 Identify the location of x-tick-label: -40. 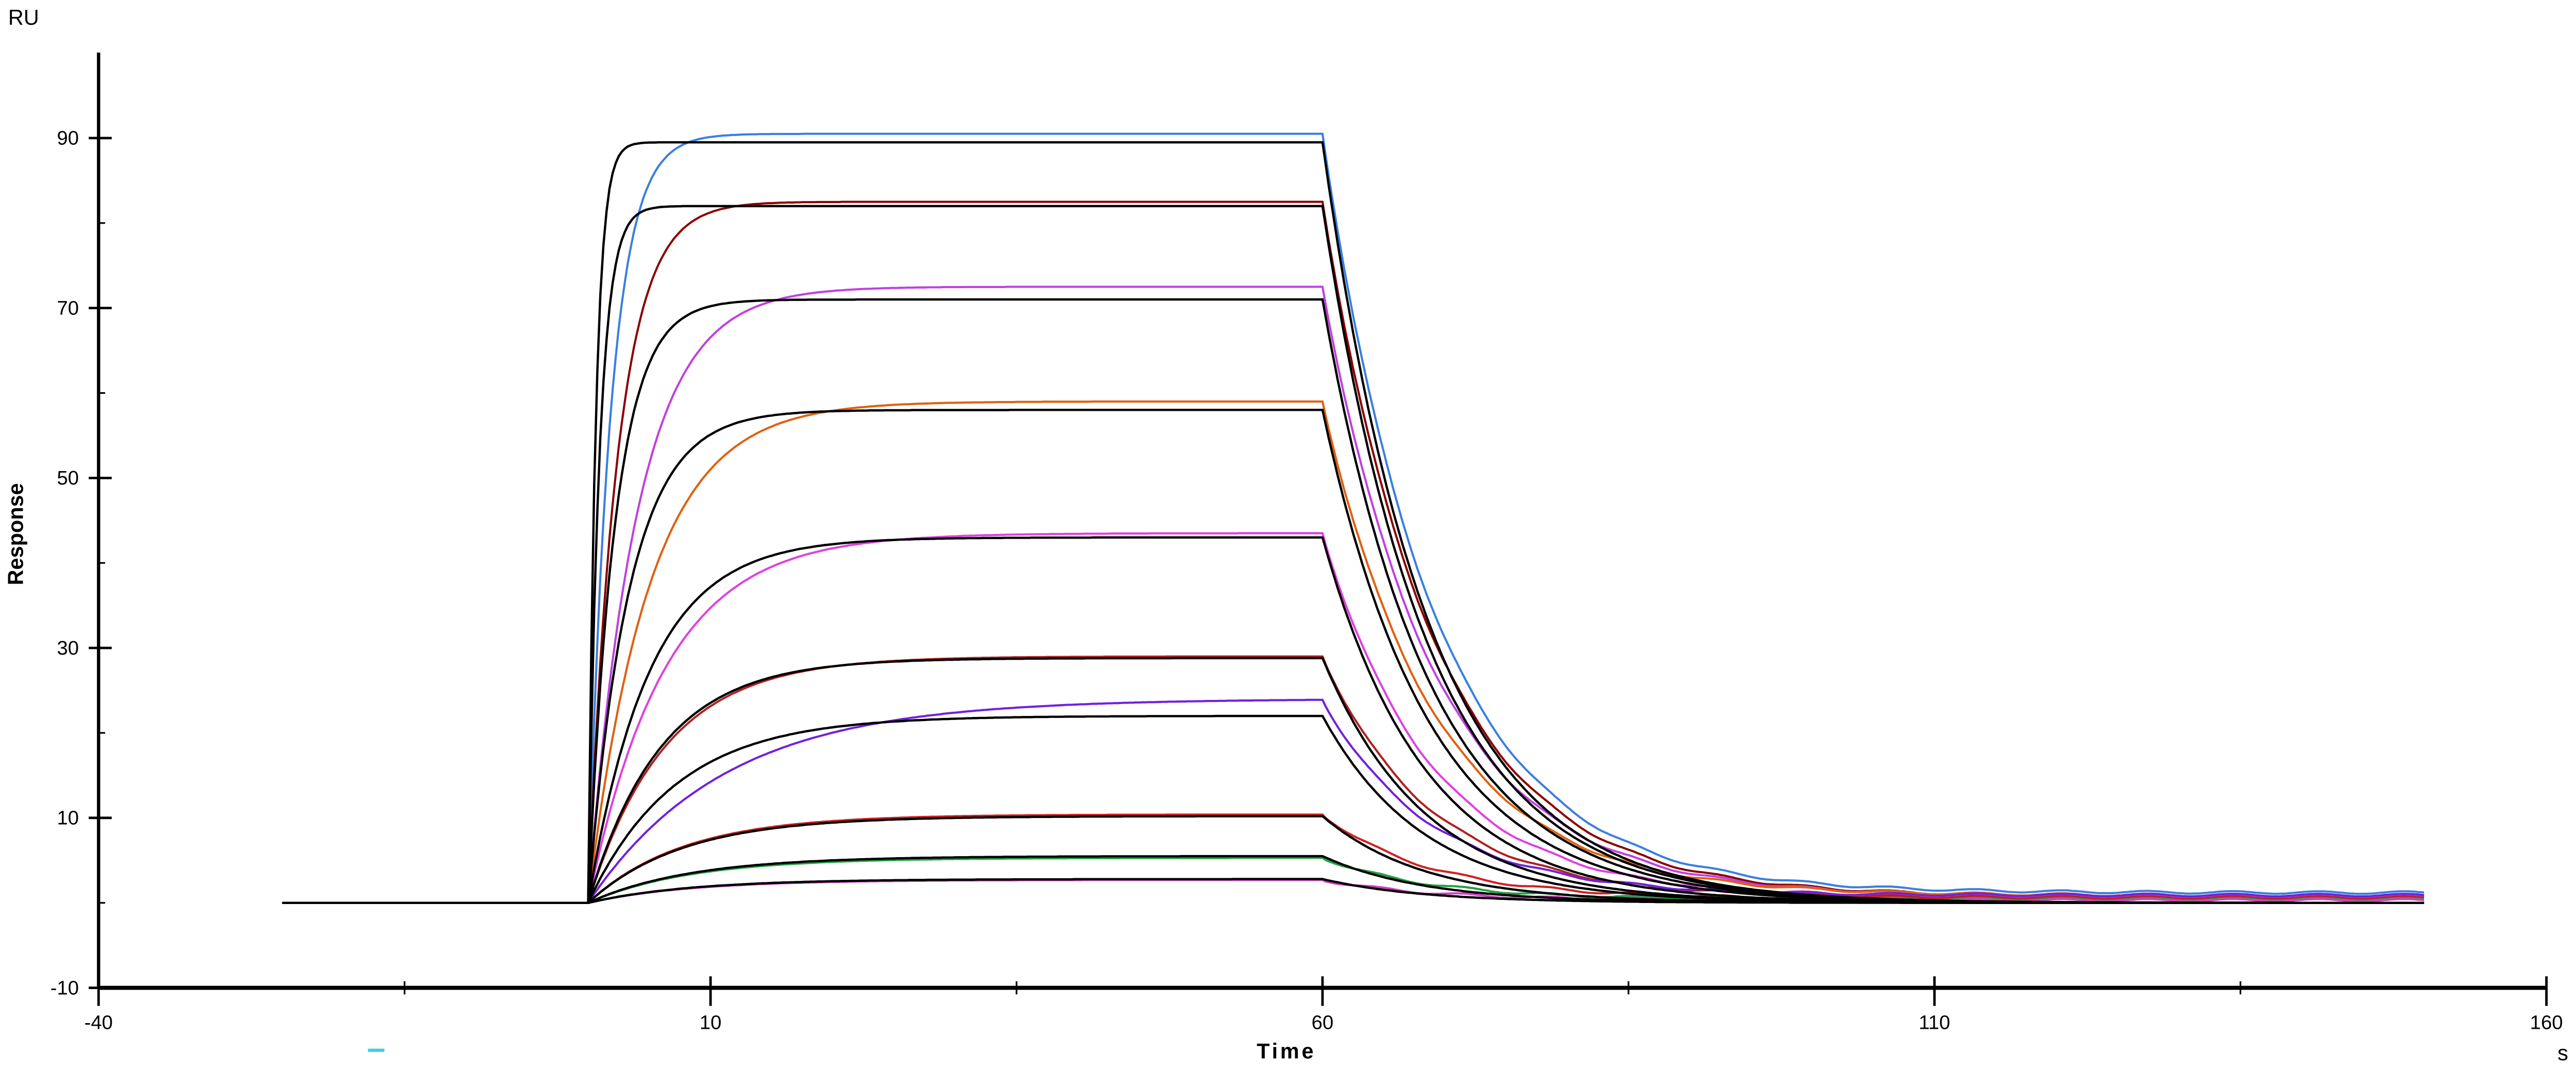
(98, 1022).